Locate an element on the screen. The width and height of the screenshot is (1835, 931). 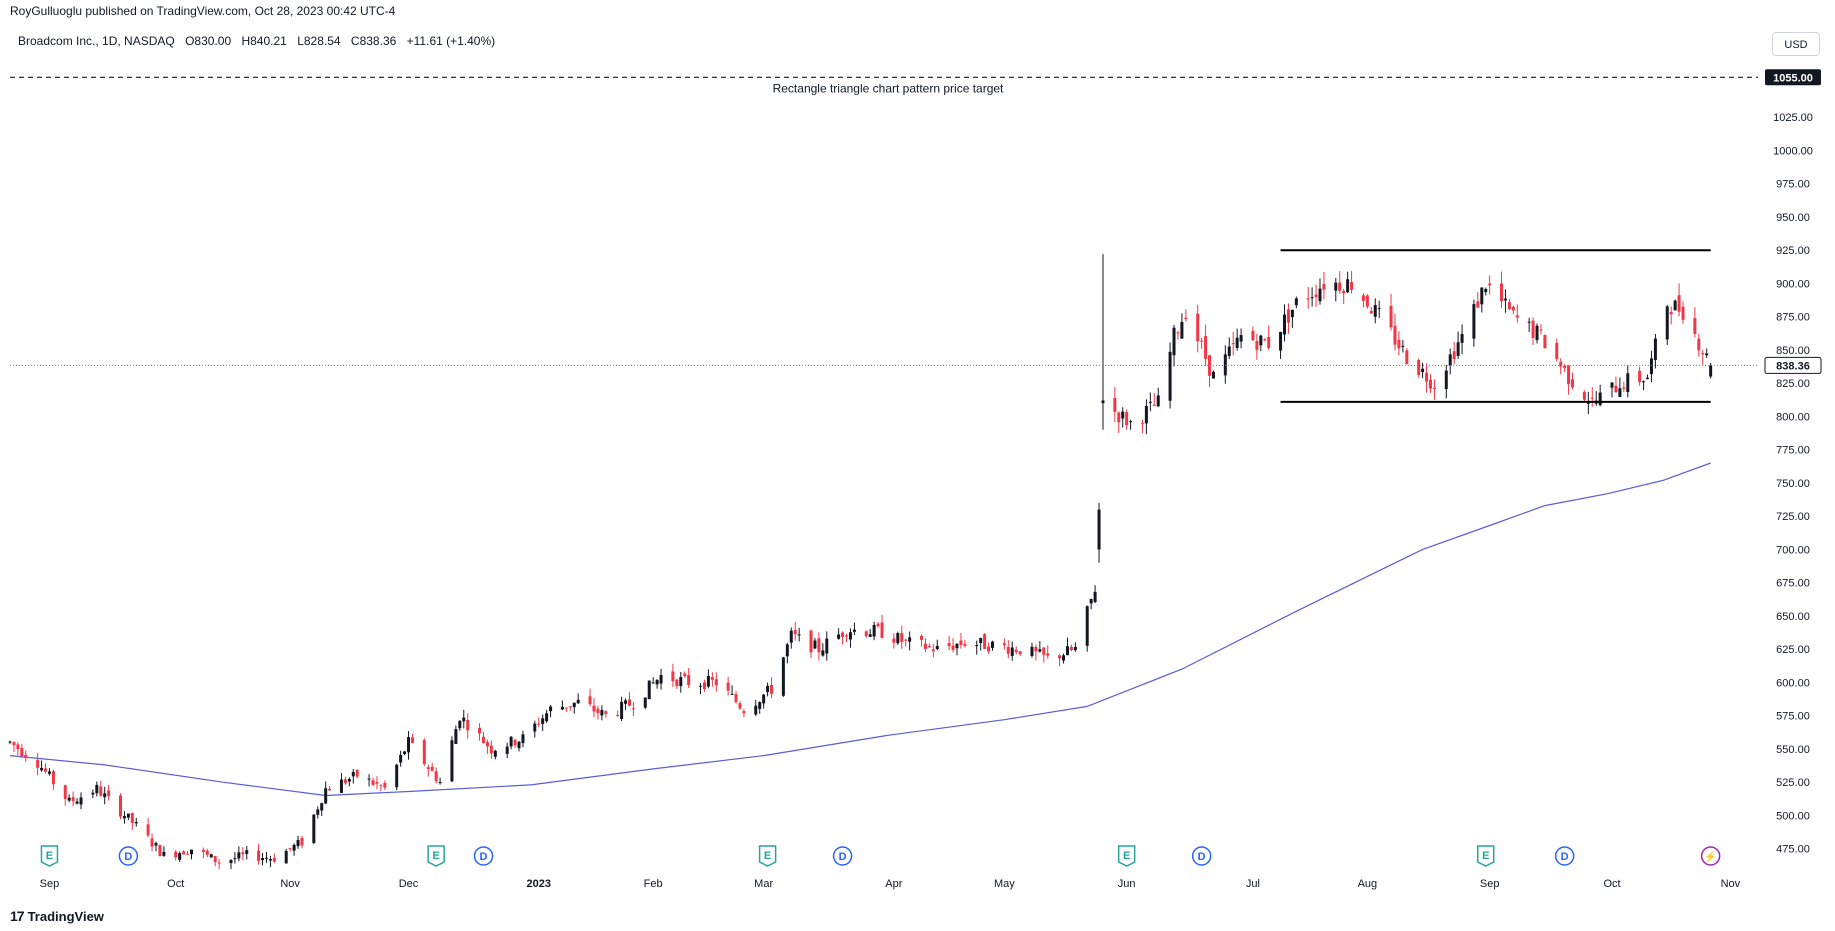
currency-button: USD is located at coordinates (1796, 44).